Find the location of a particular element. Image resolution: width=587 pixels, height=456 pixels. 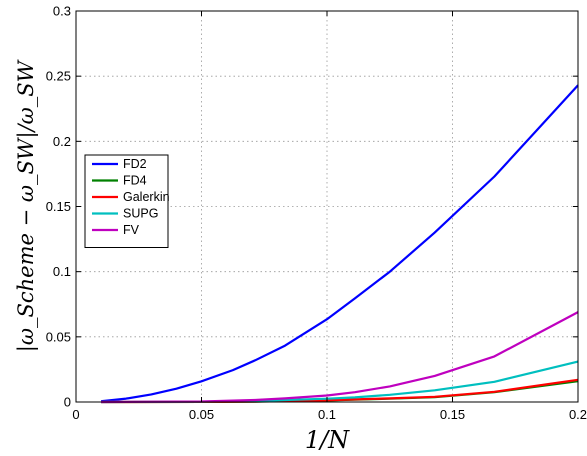

y-axis-label: |ω_Scheme − ω_SW|/ω_SW is located at coordinates (26, 205).